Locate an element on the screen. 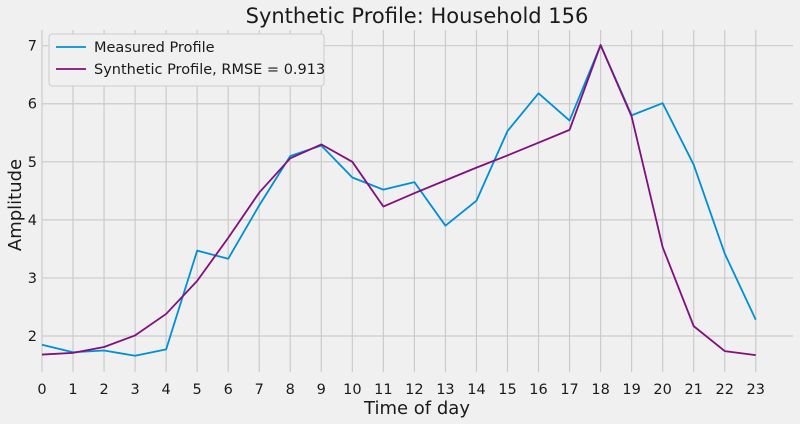 The height and width of the screenshot is (424, 800). legend-box is located at coordinates (186, 60).